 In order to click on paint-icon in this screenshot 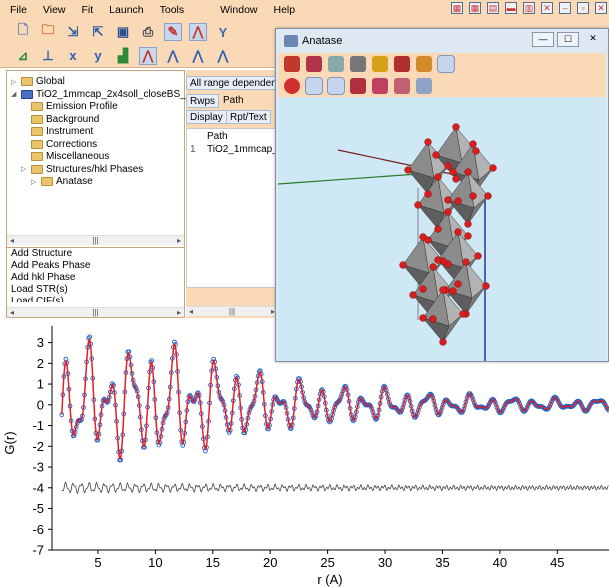, I will do `click(380, 64)`.